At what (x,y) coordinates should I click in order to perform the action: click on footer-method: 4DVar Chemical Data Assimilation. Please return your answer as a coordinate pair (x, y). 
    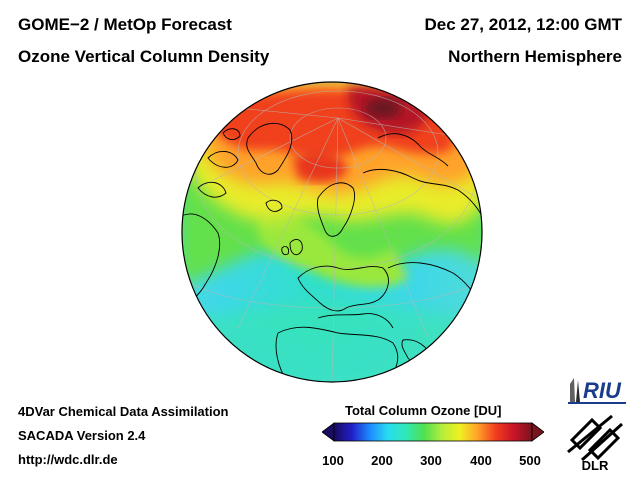
    Looking at the image, I should click on (123, 411).